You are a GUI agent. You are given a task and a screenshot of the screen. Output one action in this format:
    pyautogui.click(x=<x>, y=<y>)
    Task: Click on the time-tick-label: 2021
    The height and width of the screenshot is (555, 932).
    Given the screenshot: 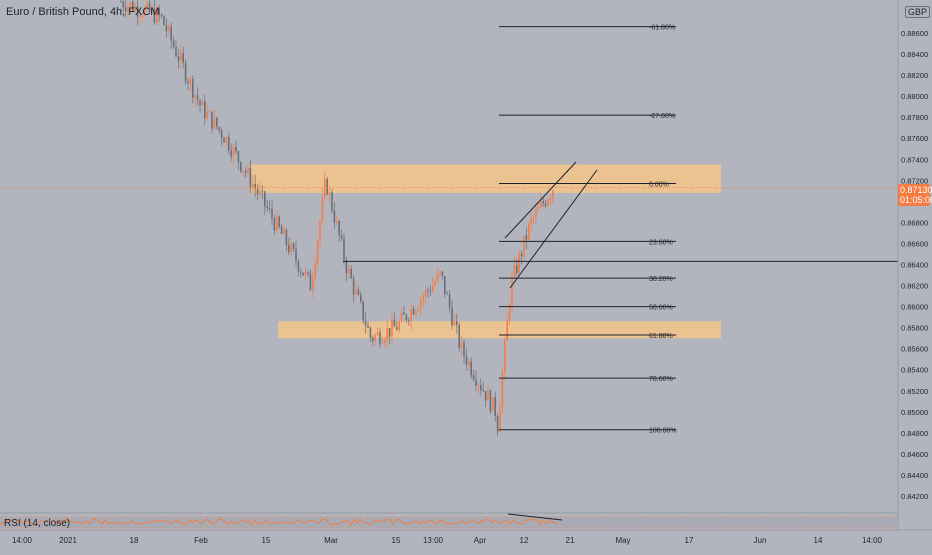 What is the action you would take?
    pyautogui.click(x=68, y=540)
    